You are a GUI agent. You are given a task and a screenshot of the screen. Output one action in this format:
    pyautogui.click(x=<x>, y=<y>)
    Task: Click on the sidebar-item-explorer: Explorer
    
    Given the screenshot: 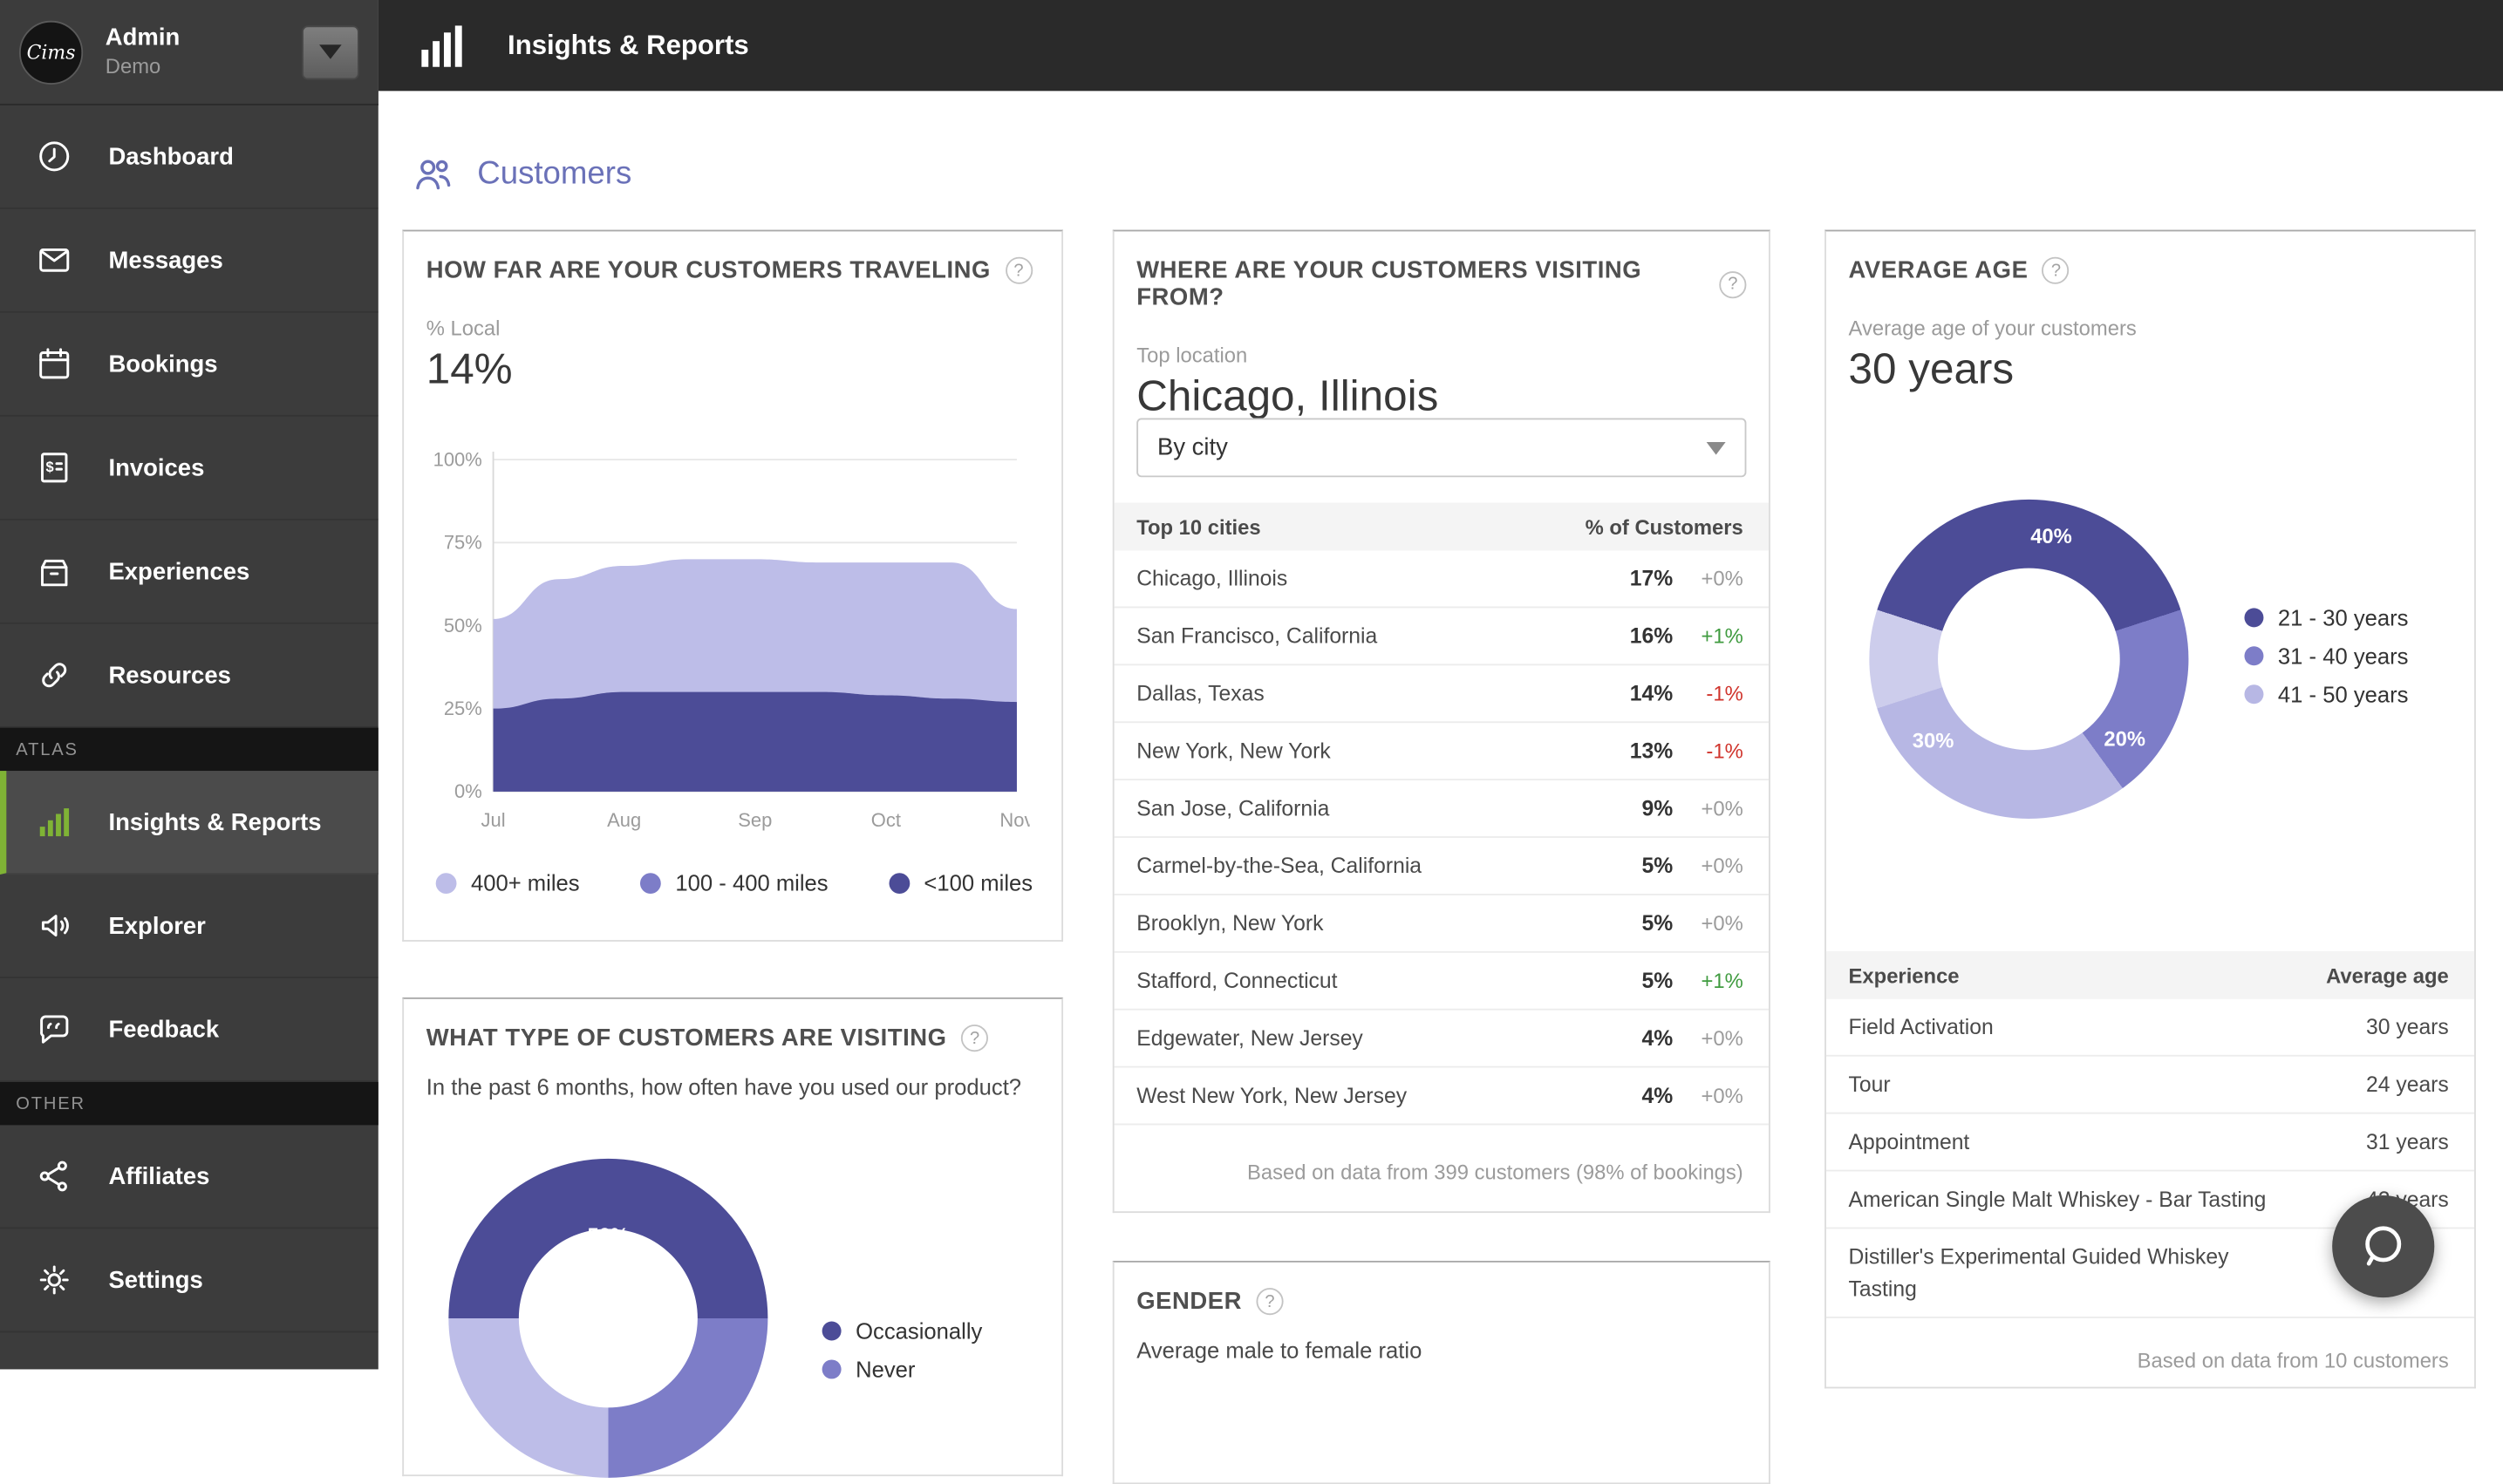 What is the action you would take?
    pyautogui.click(x=189, y=927)
    